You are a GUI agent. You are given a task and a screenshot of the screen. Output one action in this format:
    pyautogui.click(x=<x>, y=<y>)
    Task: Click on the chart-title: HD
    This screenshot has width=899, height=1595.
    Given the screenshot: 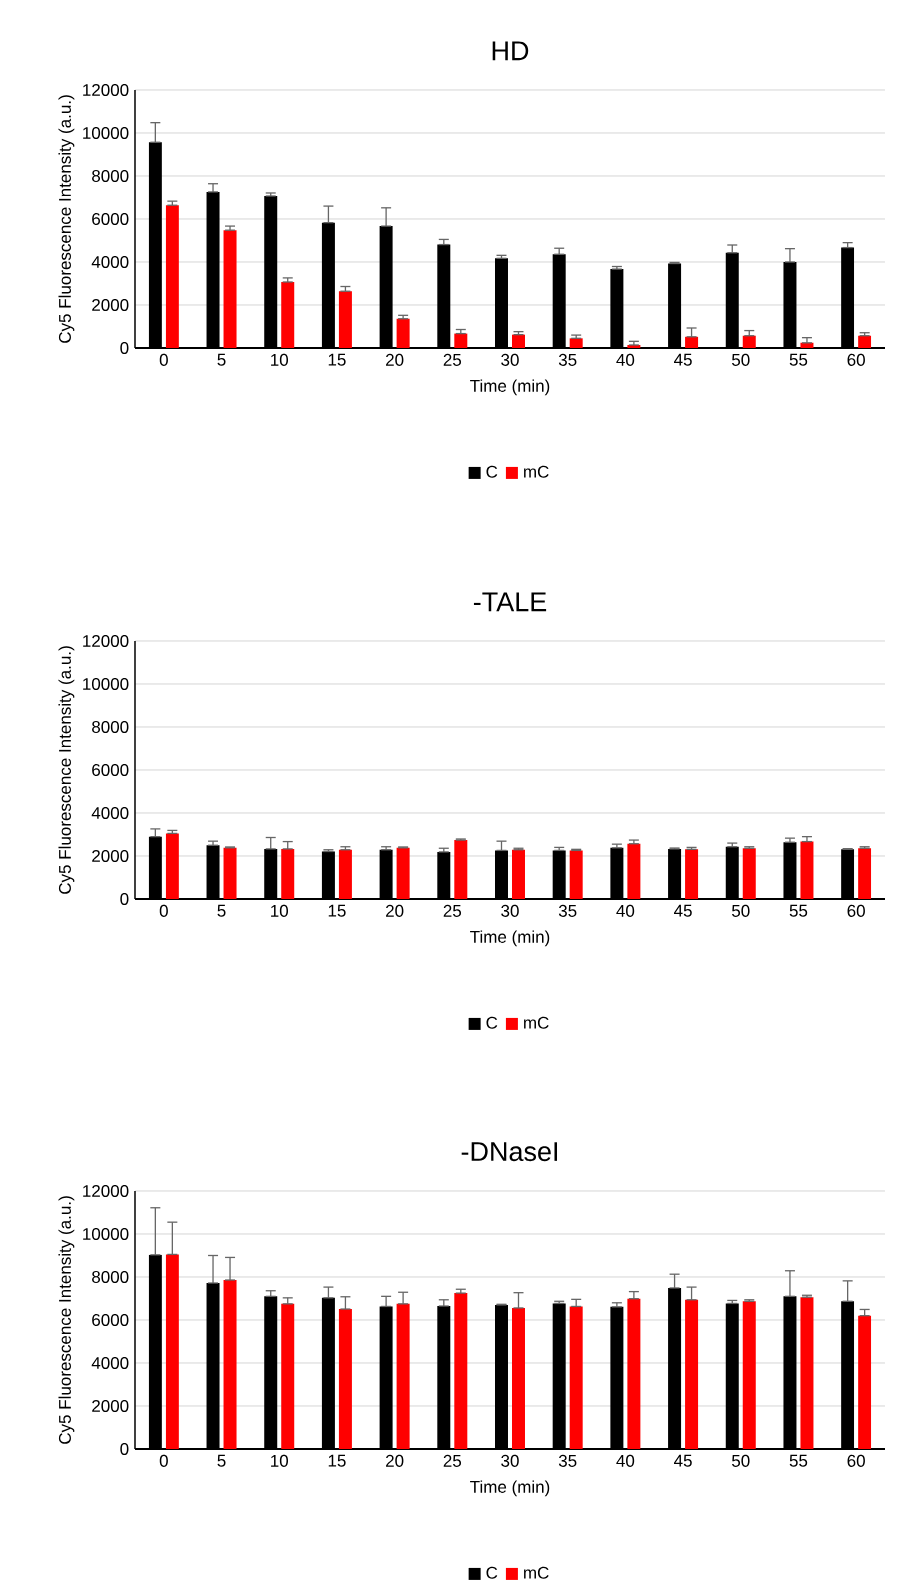 What is the action you would take?
    pyautogui.click(x=510, y=51)
    